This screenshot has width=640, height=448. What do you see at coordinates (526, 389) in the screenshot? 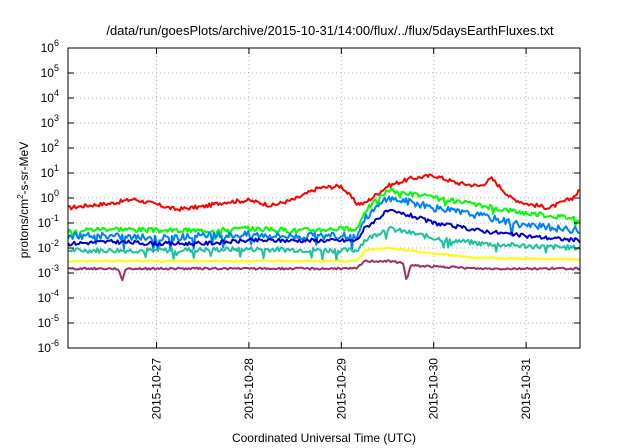
I see `x-tick-label: 2015-10-31` at bounding box center [526, 389].